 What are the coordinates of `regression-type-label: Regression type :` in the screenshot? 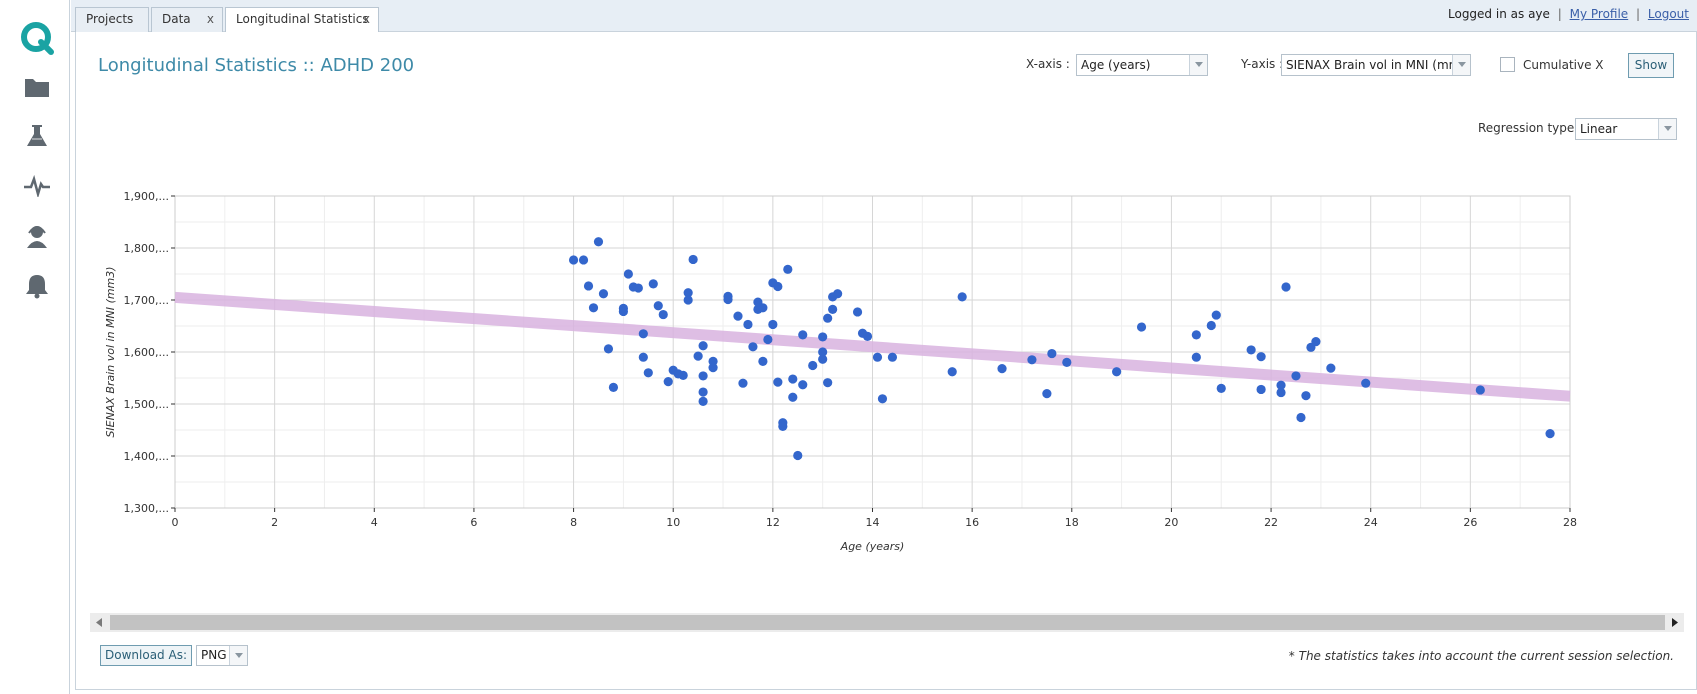 It's located at (1530, 128).